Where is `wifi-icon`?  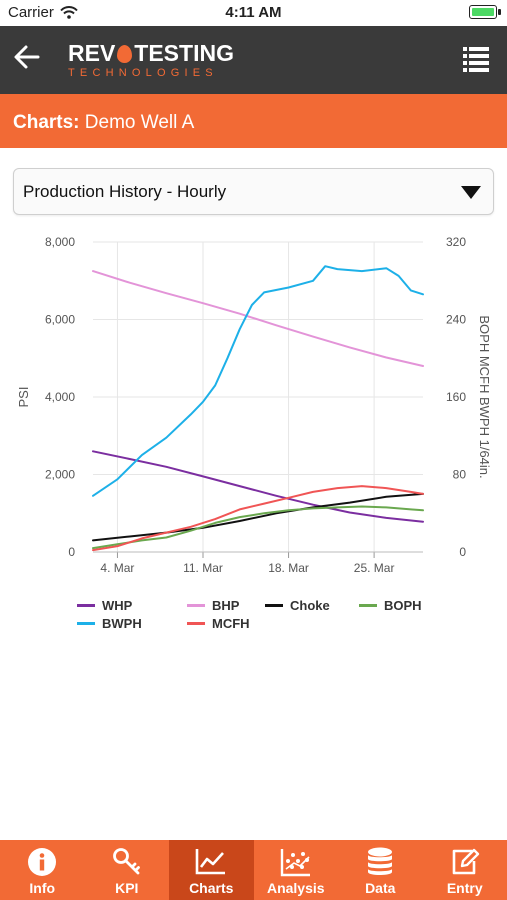 wifi-icon is located at coordinates (69, 12).